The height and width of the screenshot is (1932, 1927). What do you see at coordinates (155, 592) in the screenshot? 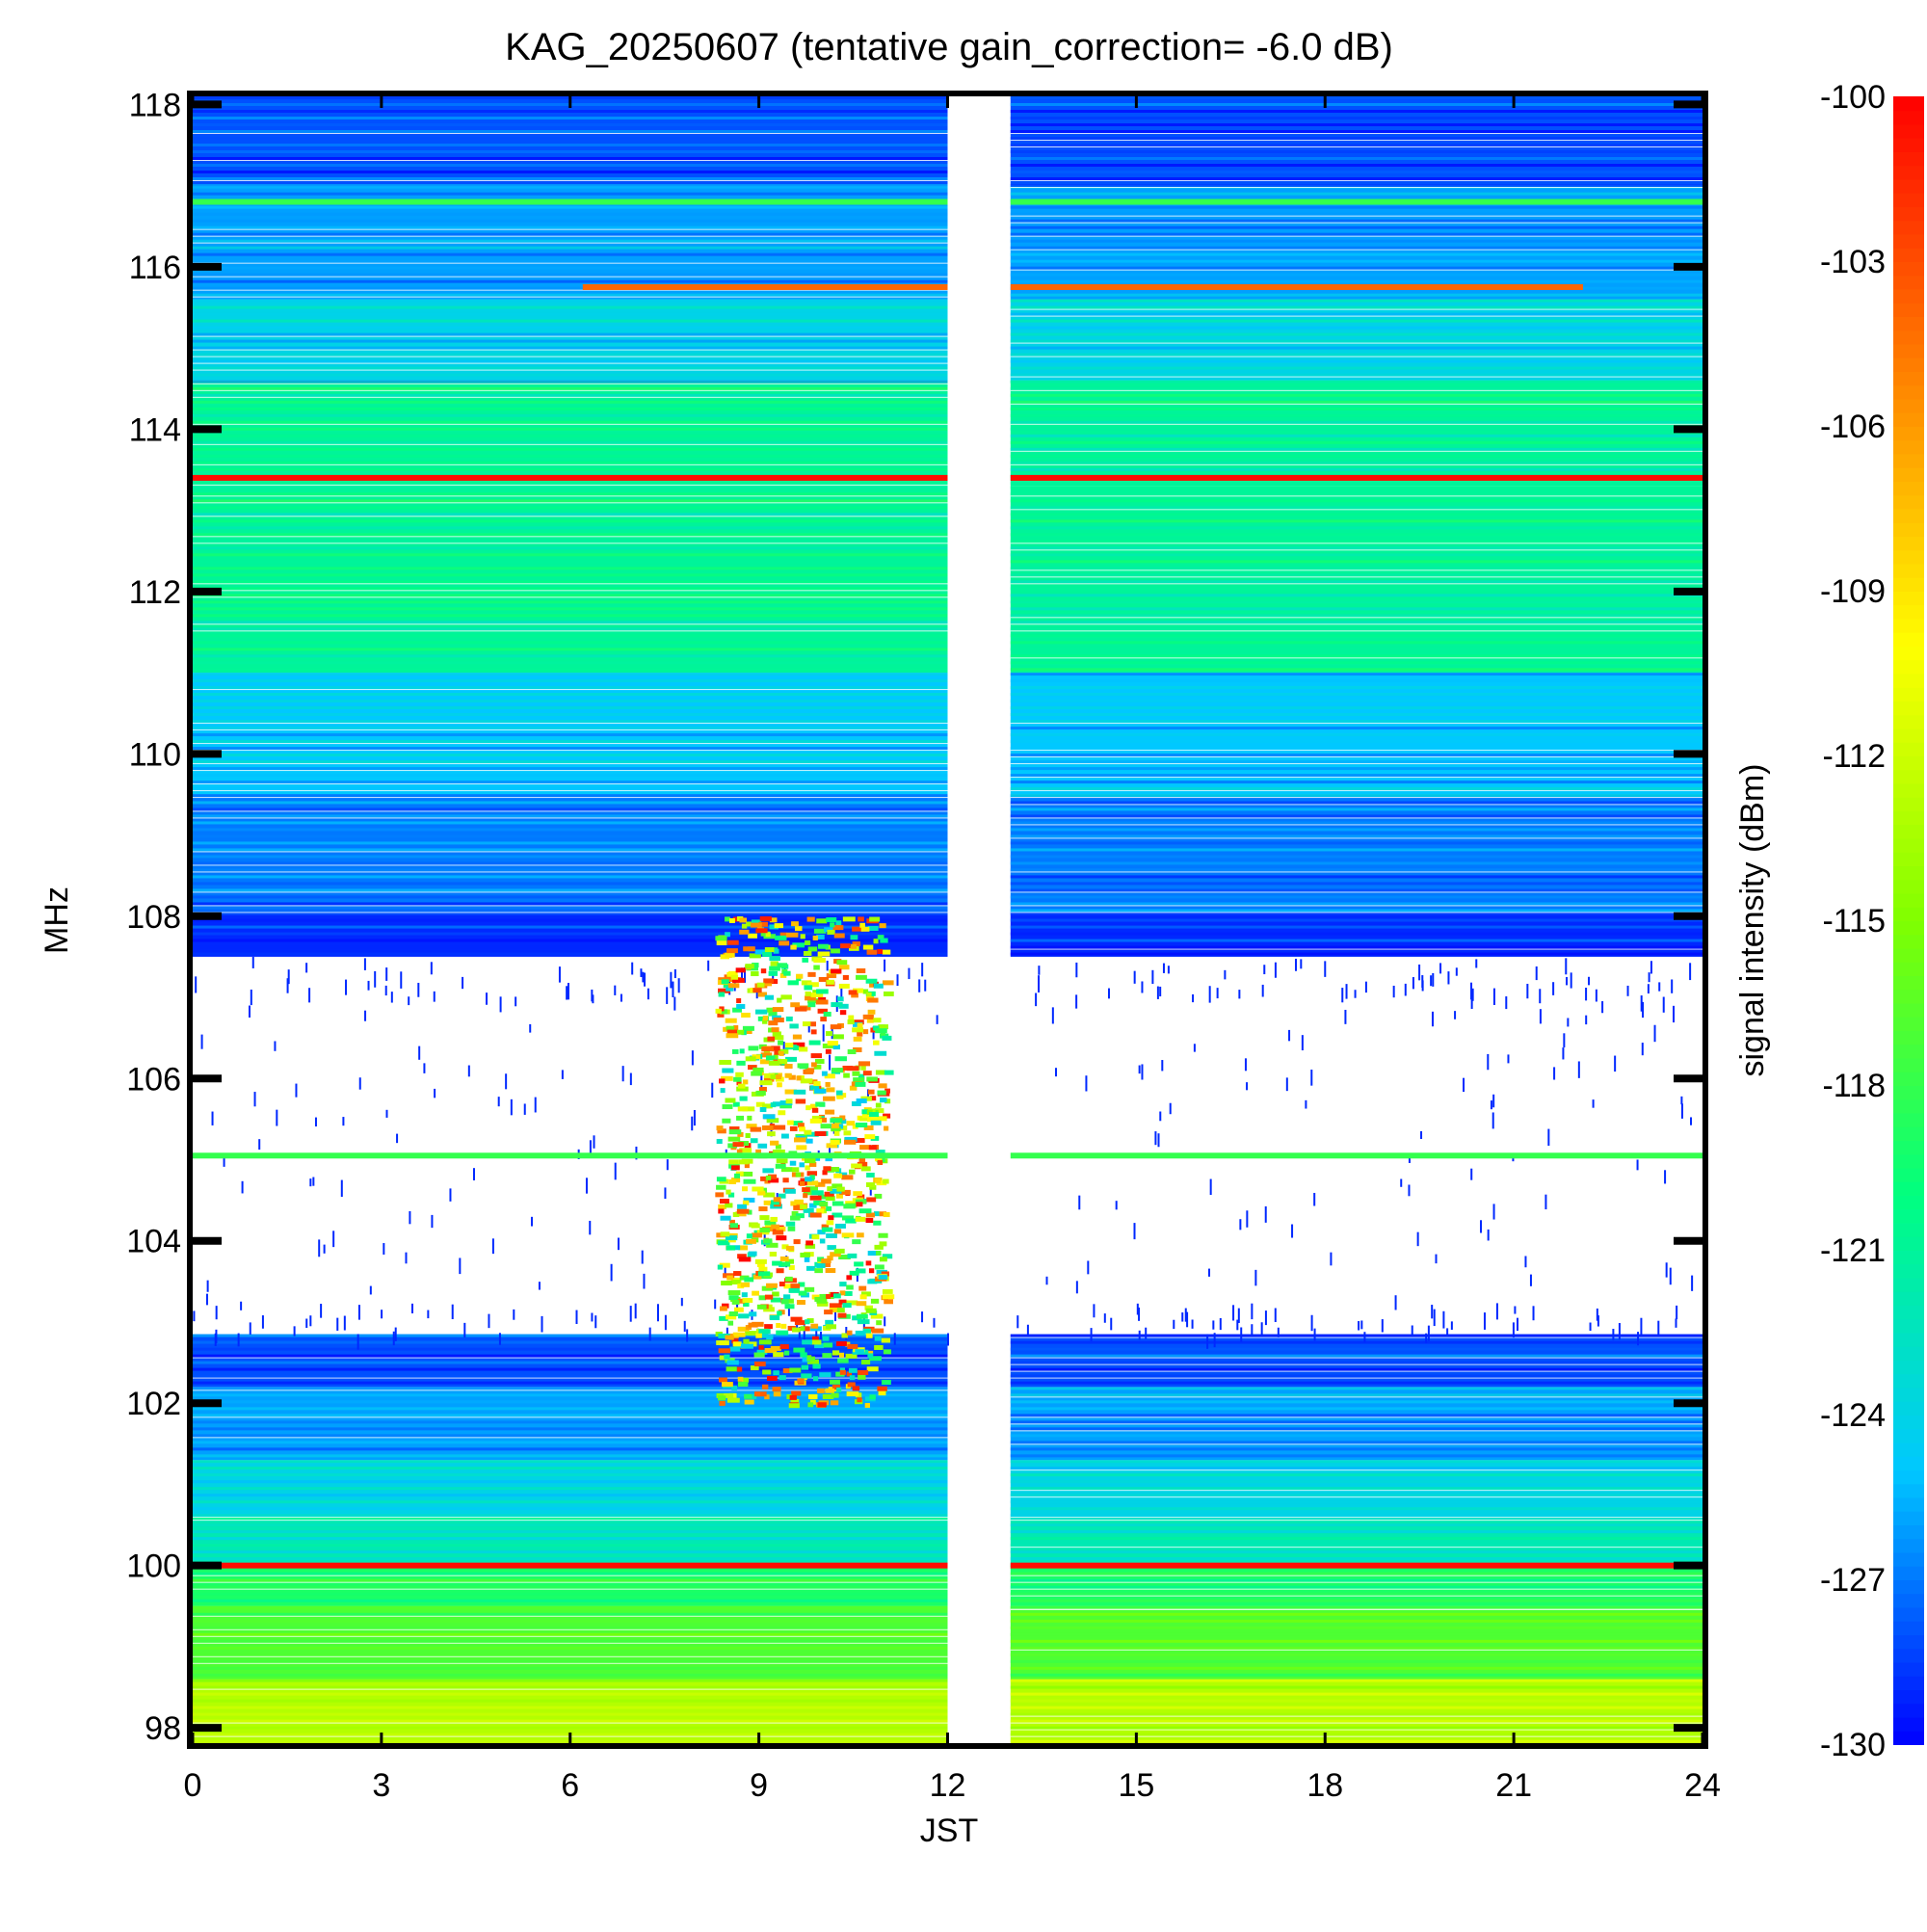
I see `y-tick-label: 112` at bounding box center [155, 592].